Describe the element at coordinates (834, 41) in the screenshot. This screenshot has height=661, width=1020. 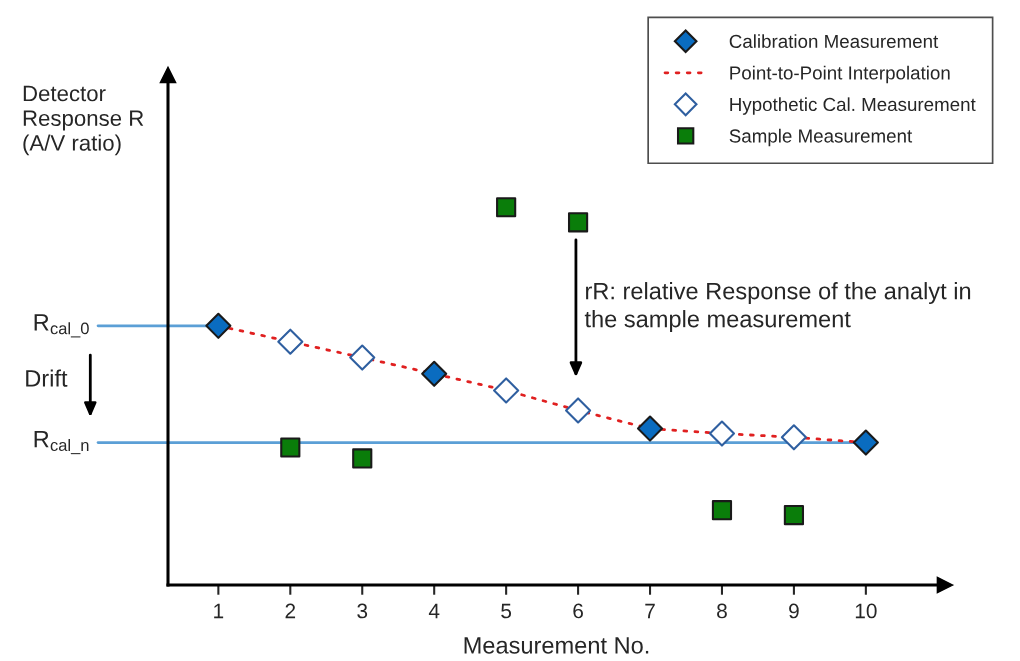
I see `legend-label: Calibration Measurement` at that location.